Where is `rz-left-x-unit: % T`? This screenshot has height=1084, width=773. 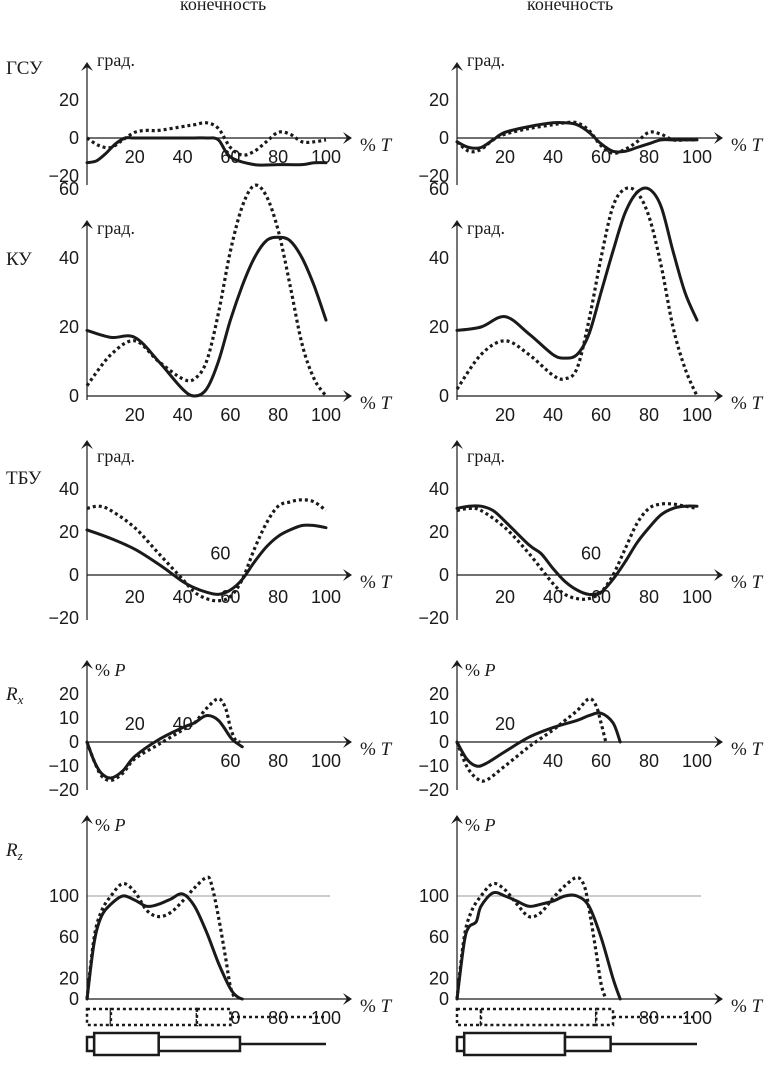
rz-left-x-unit: % T is located at coordinates (376, 1006).